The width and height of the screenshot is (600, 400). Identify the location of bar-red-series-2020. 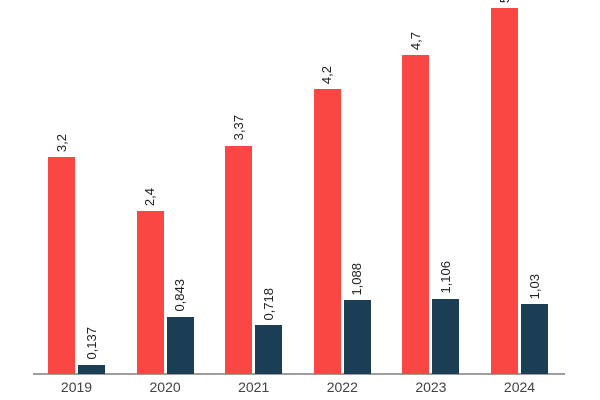
(150, 292).